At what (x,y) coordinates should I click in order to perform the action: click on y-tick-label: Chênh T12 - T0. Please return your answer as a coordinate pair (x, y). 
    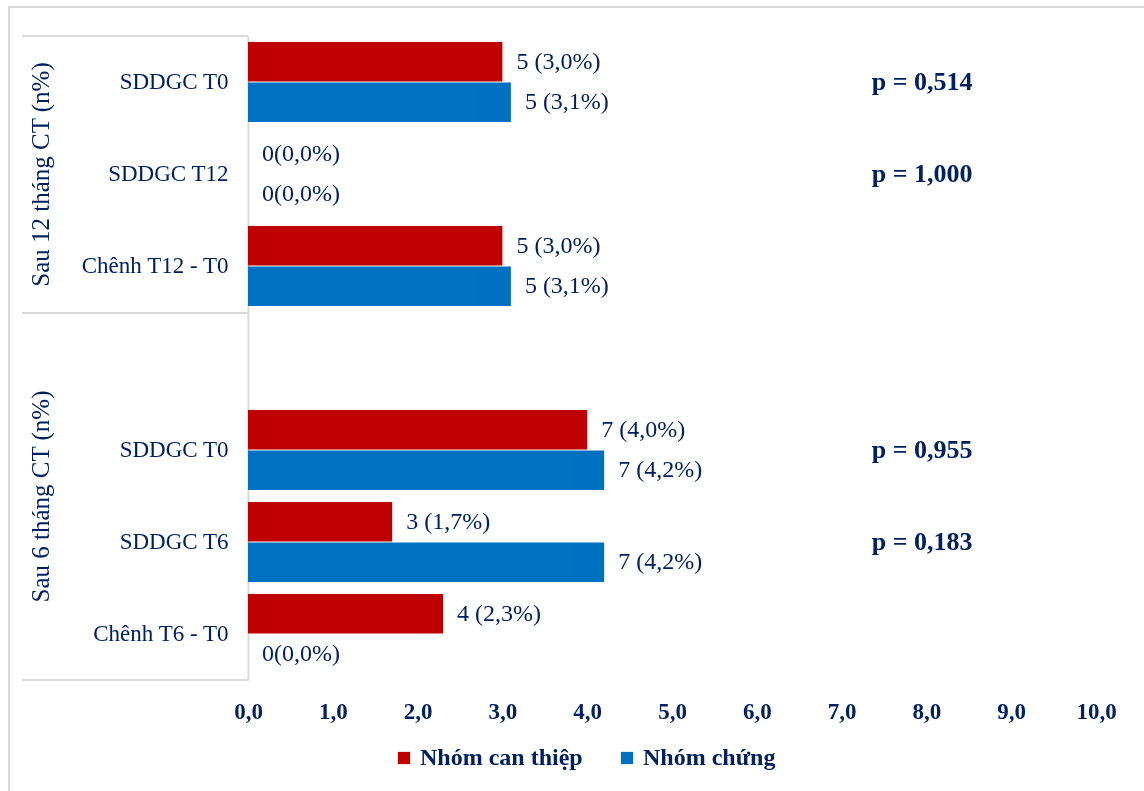
    Looking at the image, I should click on (154, 265).